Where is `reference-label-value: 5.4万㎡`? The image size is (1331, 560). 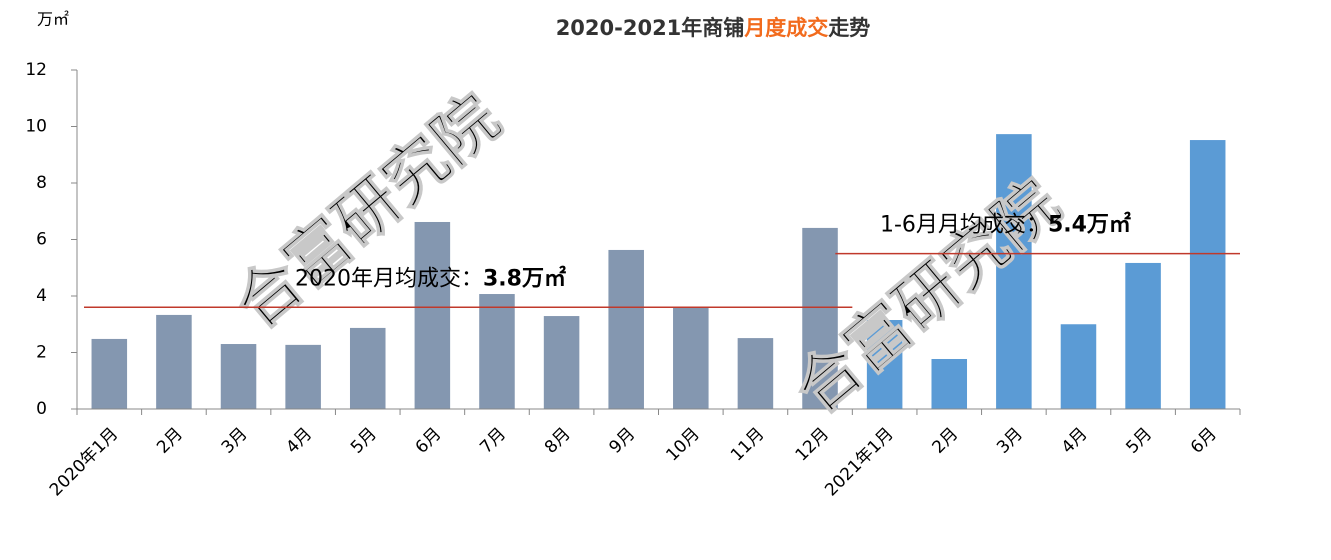 reference-label-value: 5.4万㎡ is located at coordinates (1089, 225).